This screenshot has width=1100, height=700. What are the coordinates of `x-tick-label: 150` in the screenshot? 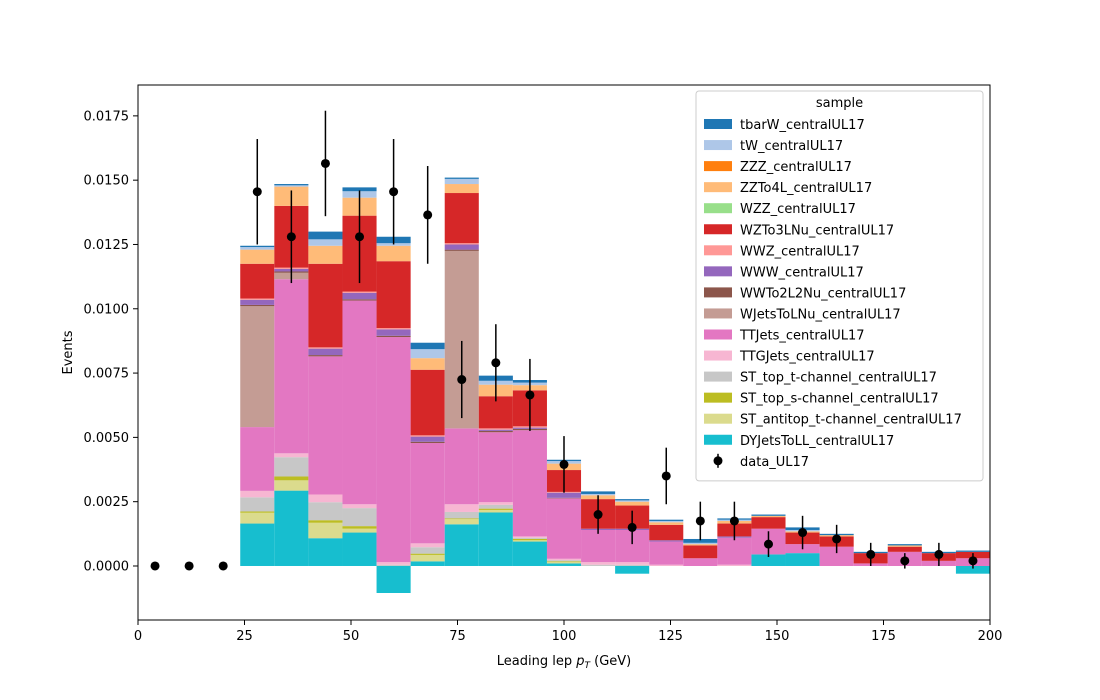 It's located at (777, 636).